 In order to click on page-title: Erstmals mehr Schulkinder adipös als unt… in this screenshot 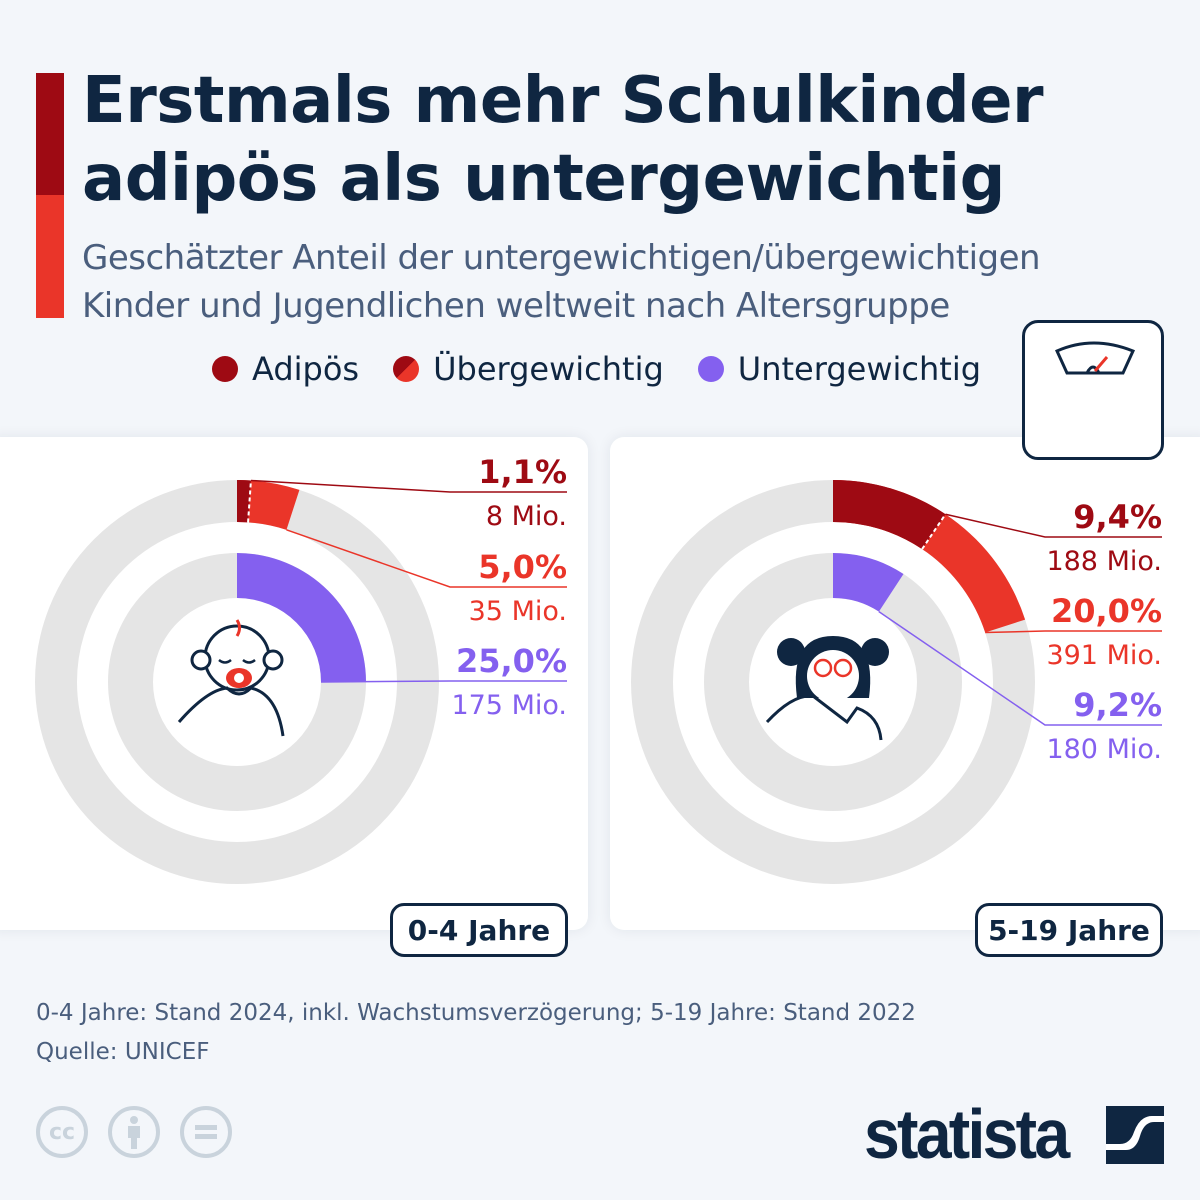, I will do `click(563, 140)`.